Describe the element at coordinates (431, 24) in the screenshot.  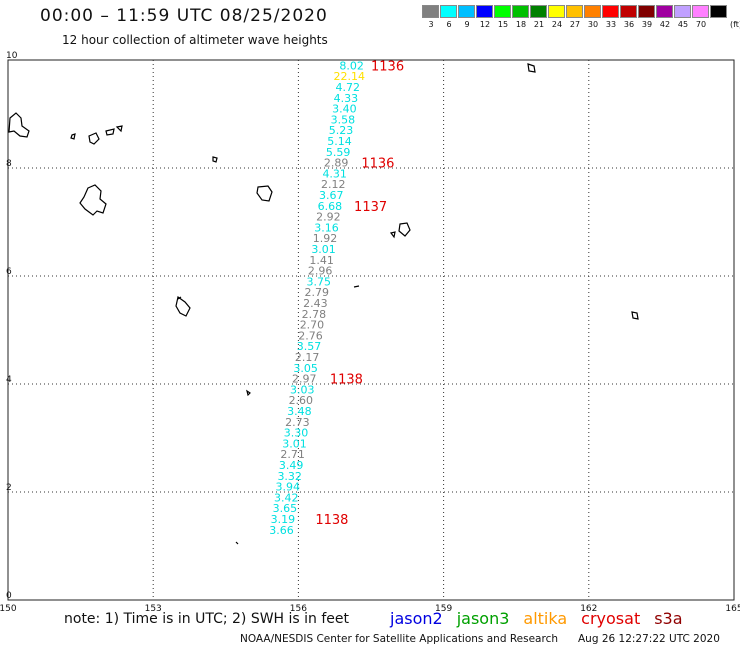
I see `legend-label: 3` at that location.